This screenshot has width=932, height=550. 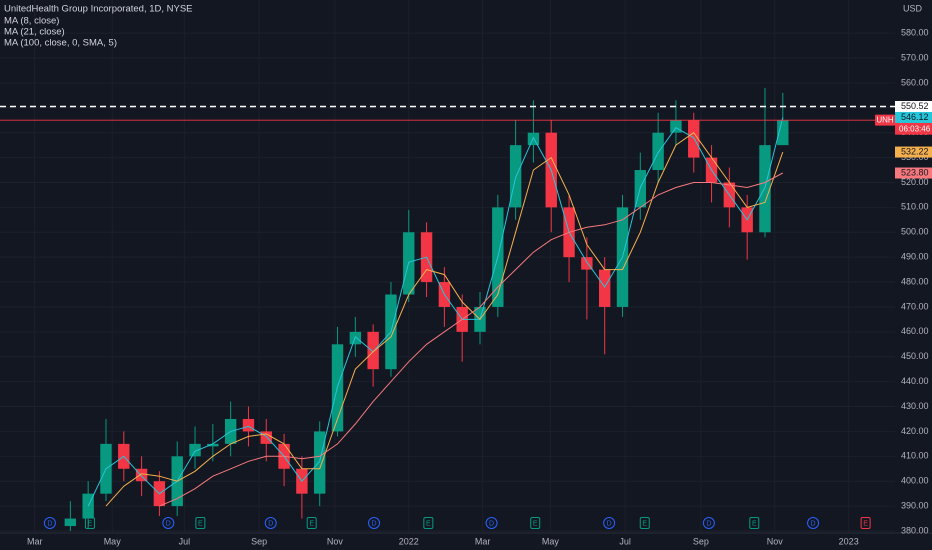 What do you see at coordinates (915, 481) in the screenshot?
I see `y-tick-label: 400.00` at bounding box center [915, 481].